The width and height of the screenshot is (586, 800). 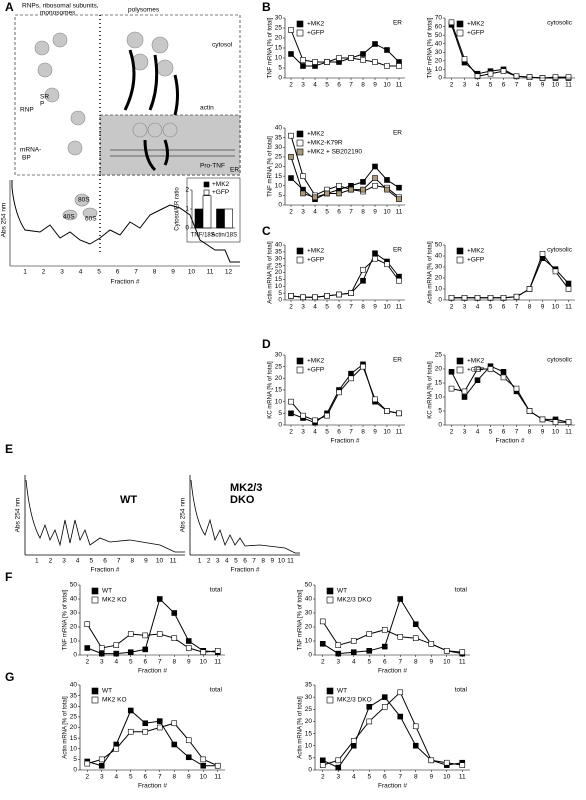 I want to click on tick-label: 10, so click(x=282, y=561).